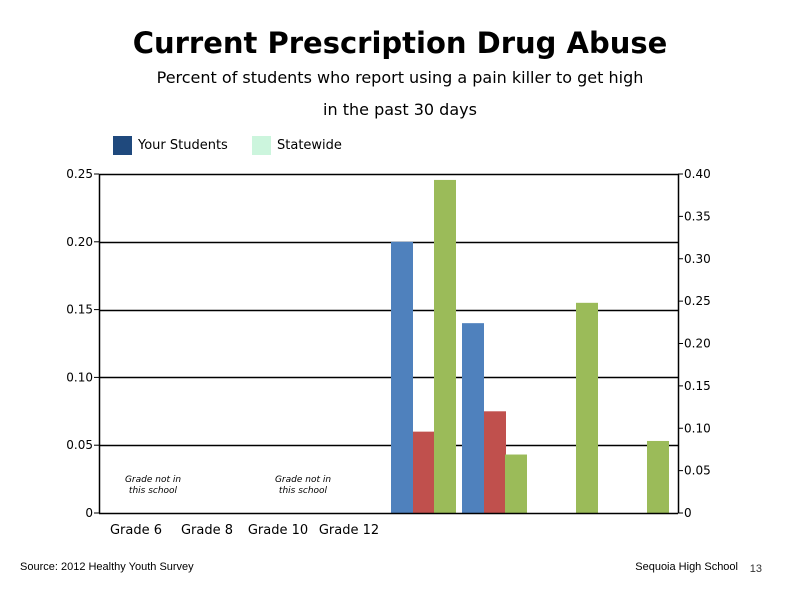 The width and height of the screenshot is (800, 600). Describe the element at coordinates (153, 480) in the screenshot. I see `annotation-0-line-0: Grade not in` at that location.